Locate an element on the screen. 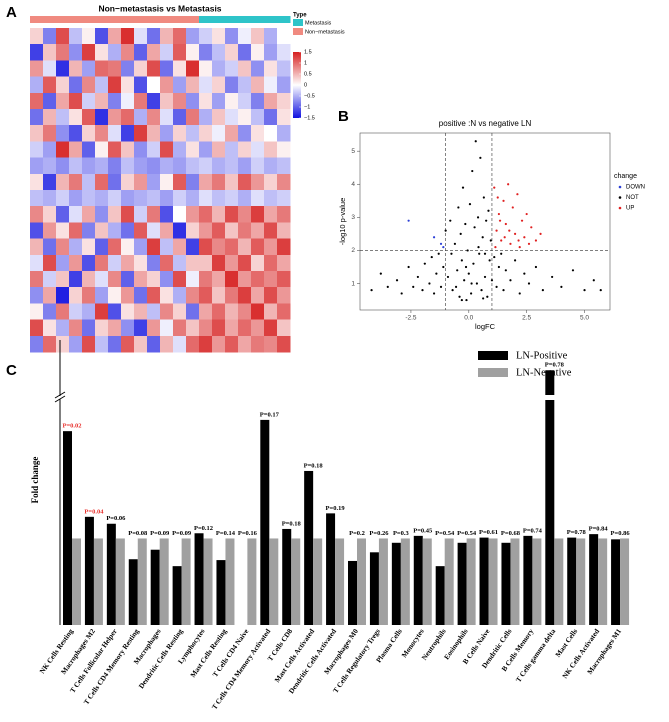  column-annotation is located at coordinates (50, 19).